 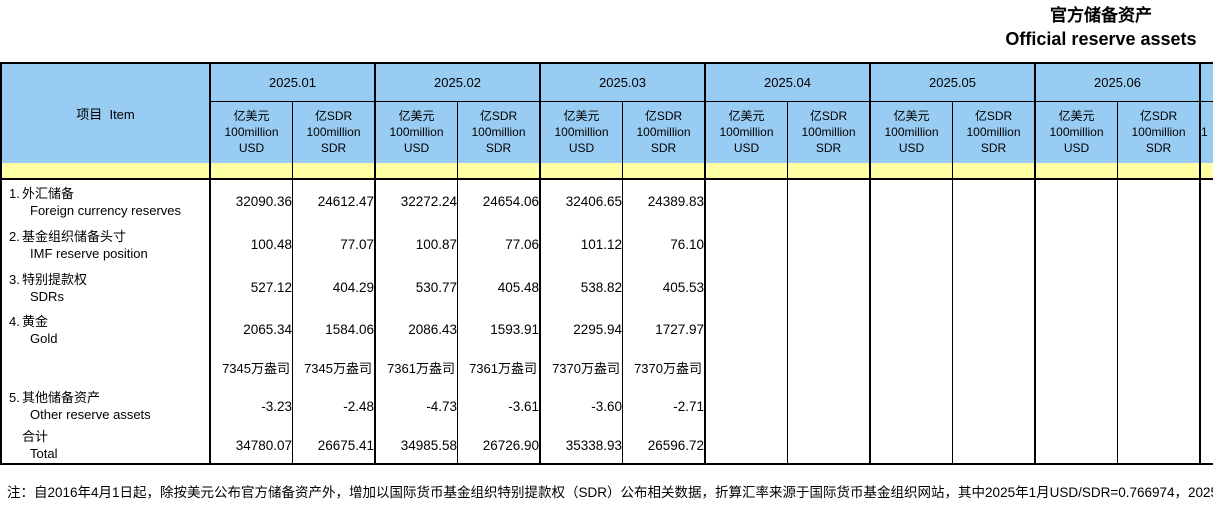 I want to click on value-cell: 2295.94, so click(x=581, y=329).